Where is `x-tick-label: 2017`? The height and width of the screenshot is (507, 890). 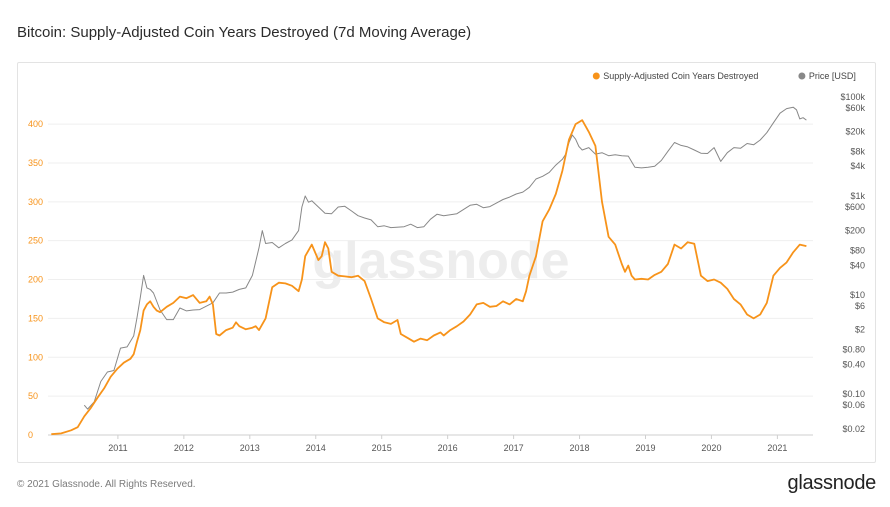 x-tick-label: 2017 is located at coordinates (514, 448).